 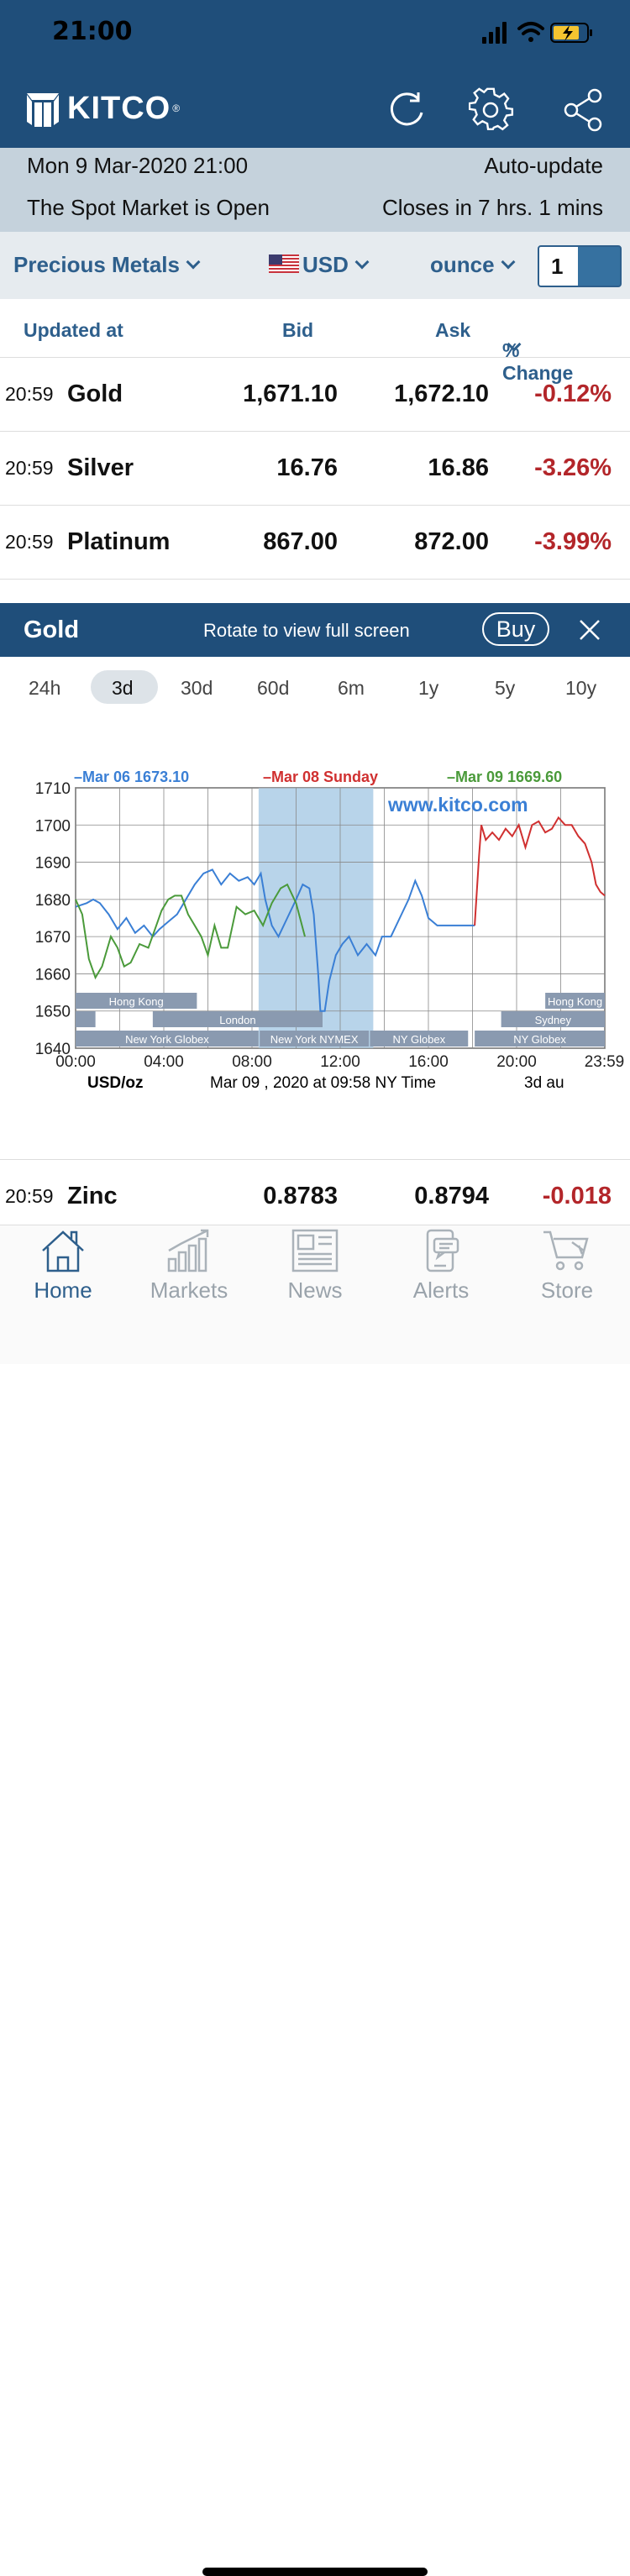 I want to click on y-tick-label: 1690, so click(x=53, y=864).